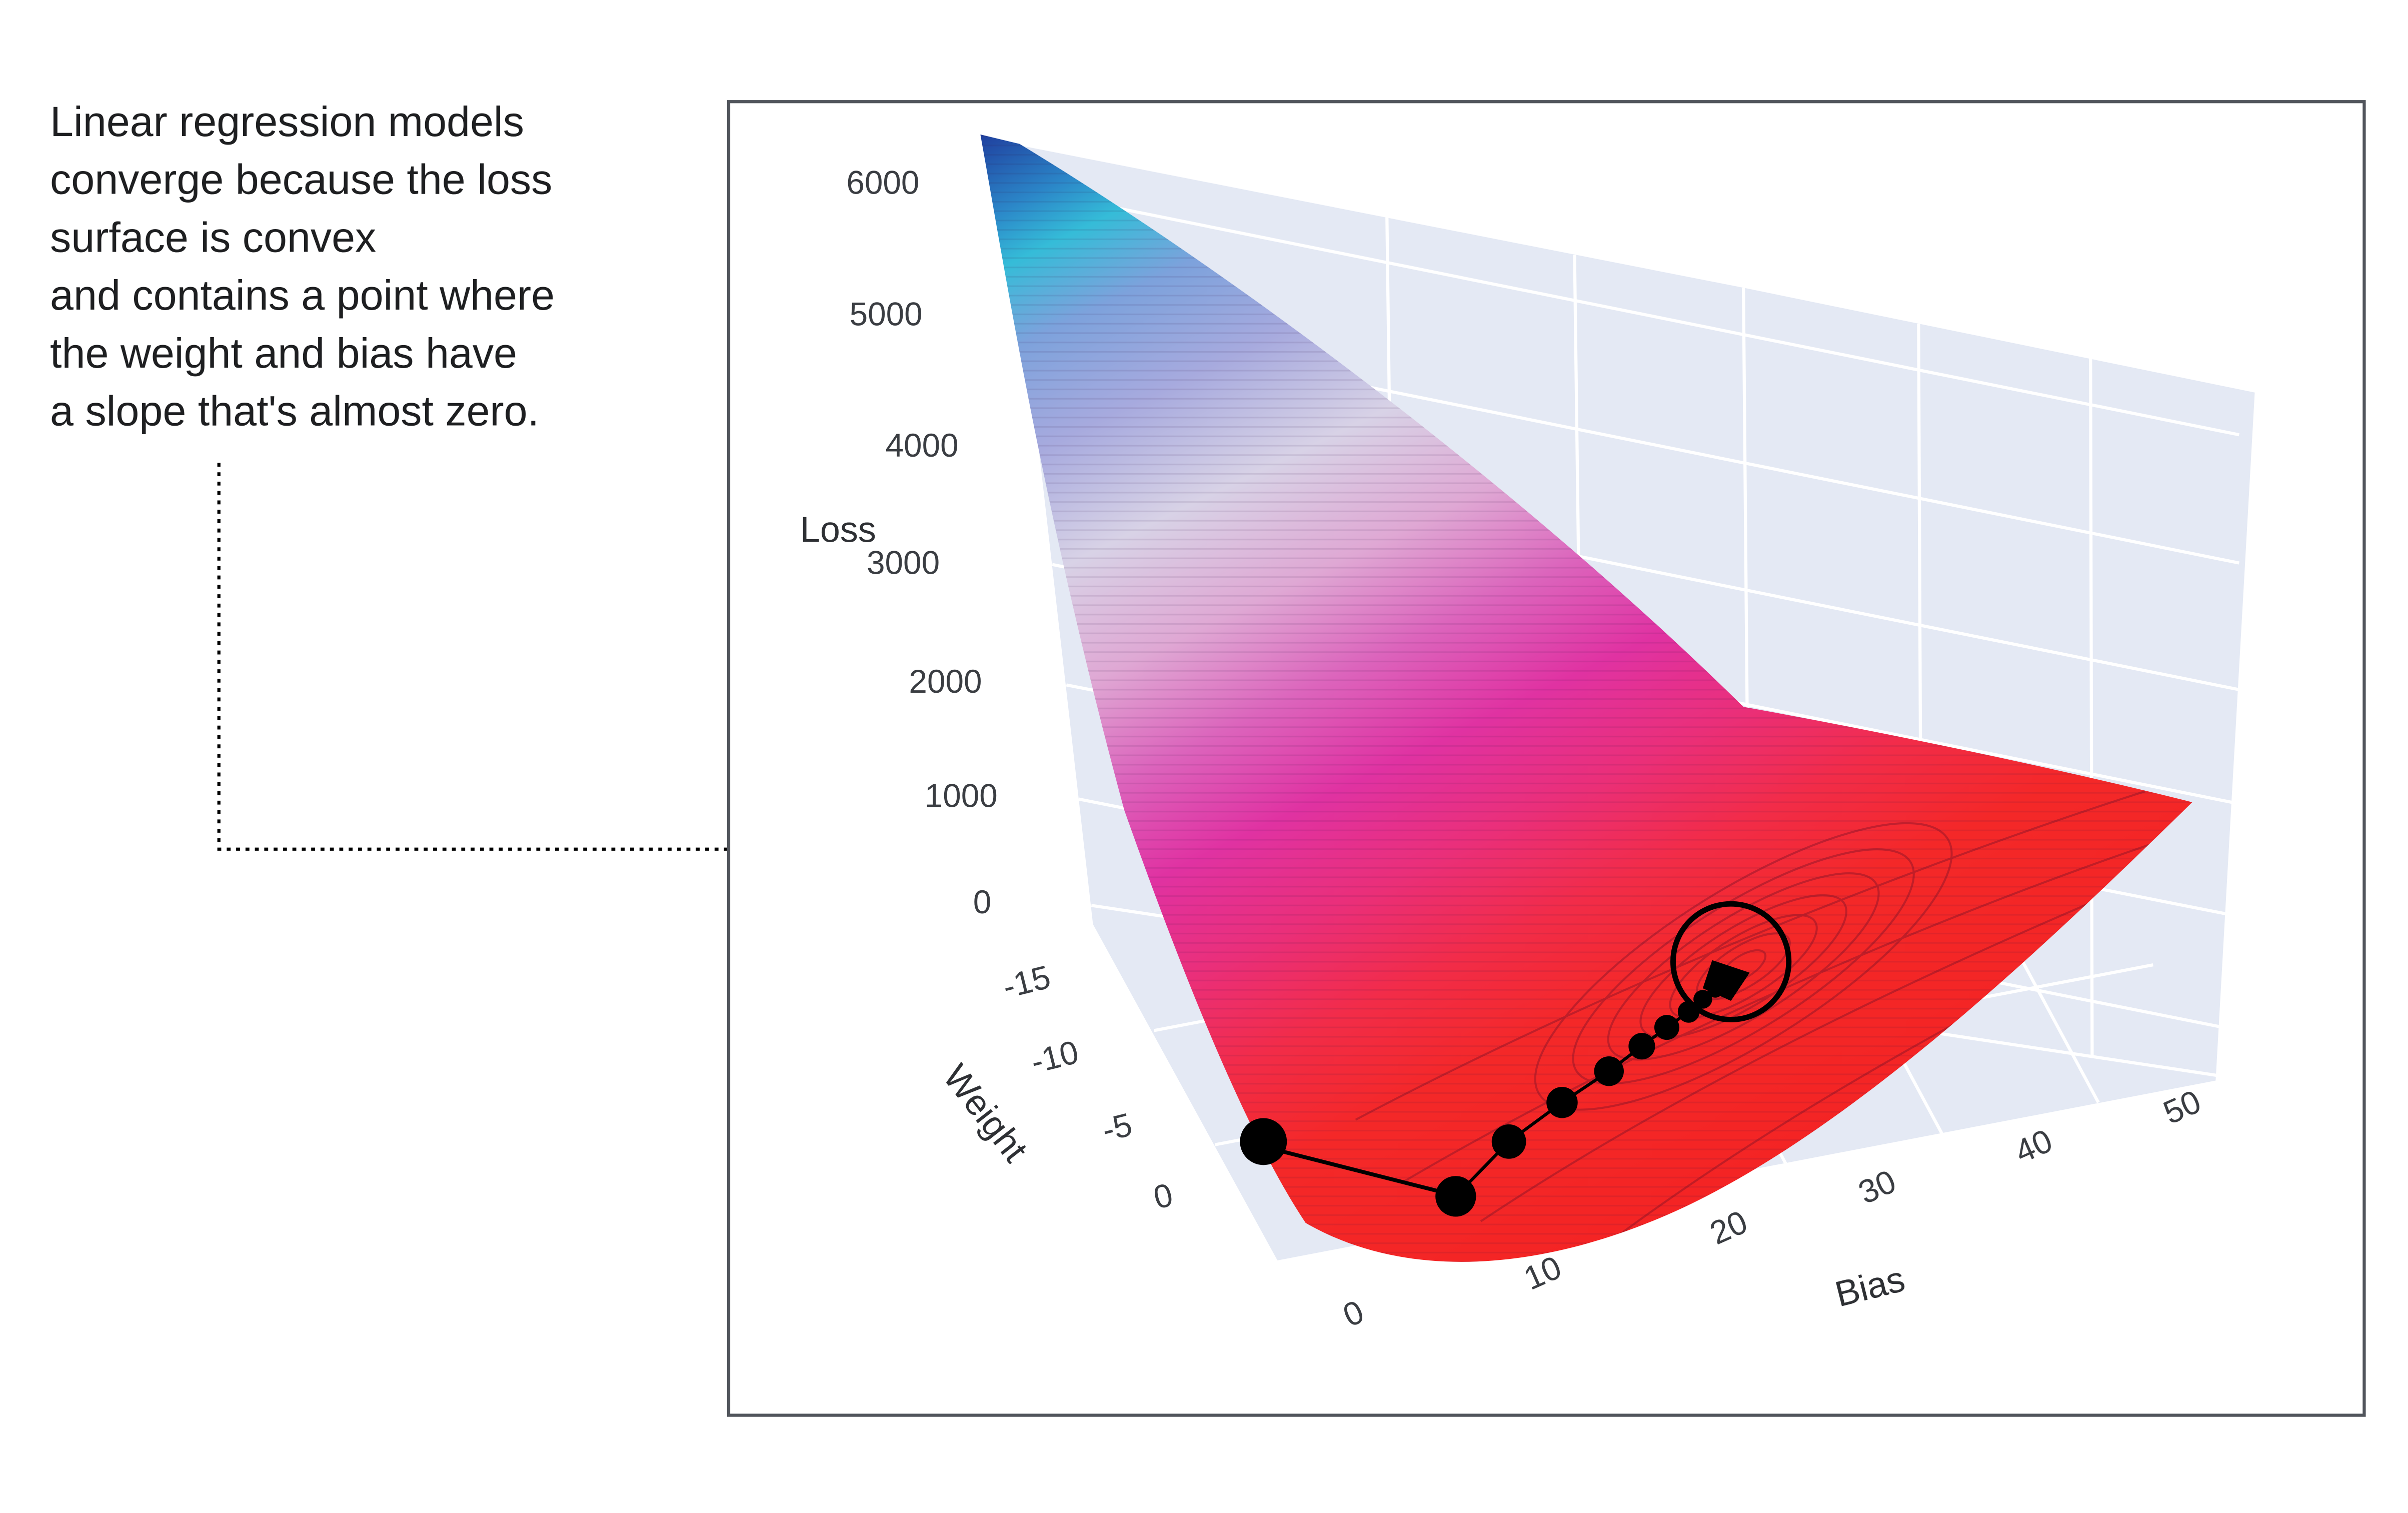 Image resolution: width=2408 pixels, height=1513 pixels. I want to click on loss-axis-label: Loss, so click(838, 529).